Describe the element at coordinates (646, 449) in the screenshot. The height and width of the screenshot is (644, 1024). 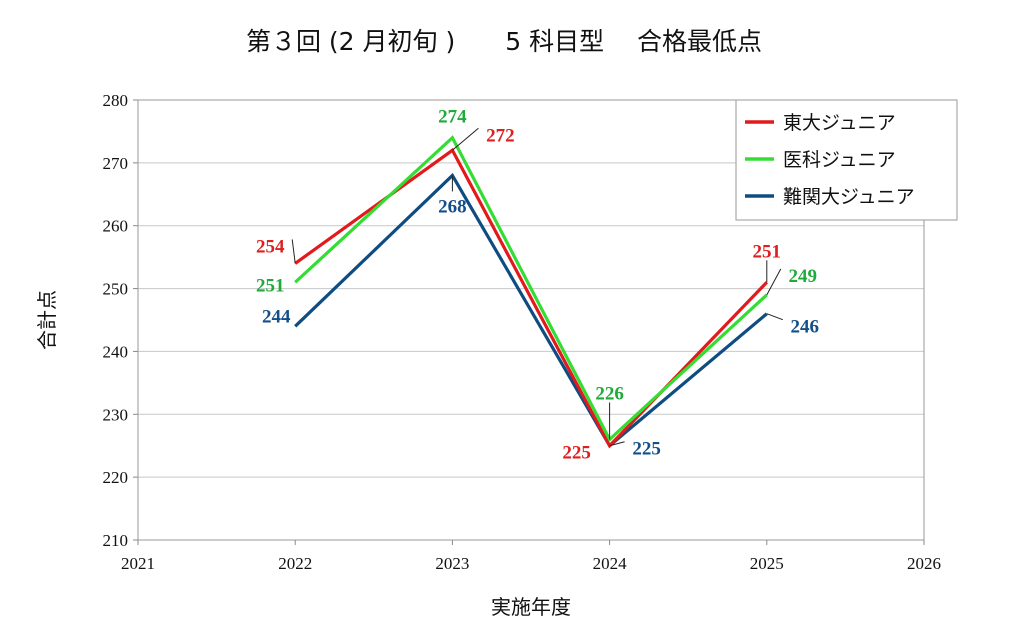
I see `data-label-3-3: 225` at that location.